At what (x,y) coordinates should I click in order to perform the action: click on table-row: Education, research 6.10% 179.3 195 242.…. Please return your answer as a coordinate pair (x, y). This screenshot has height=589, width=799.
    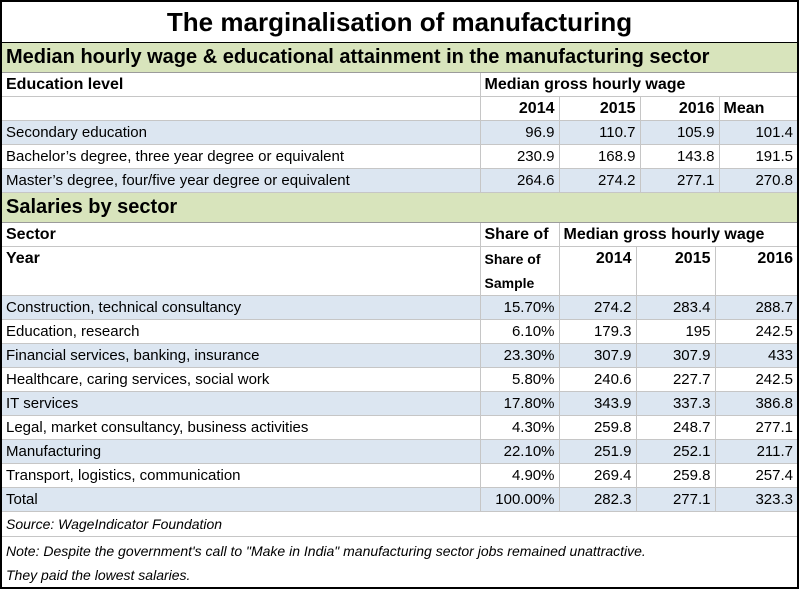
    Looking at the image, I should click on (399, 331).